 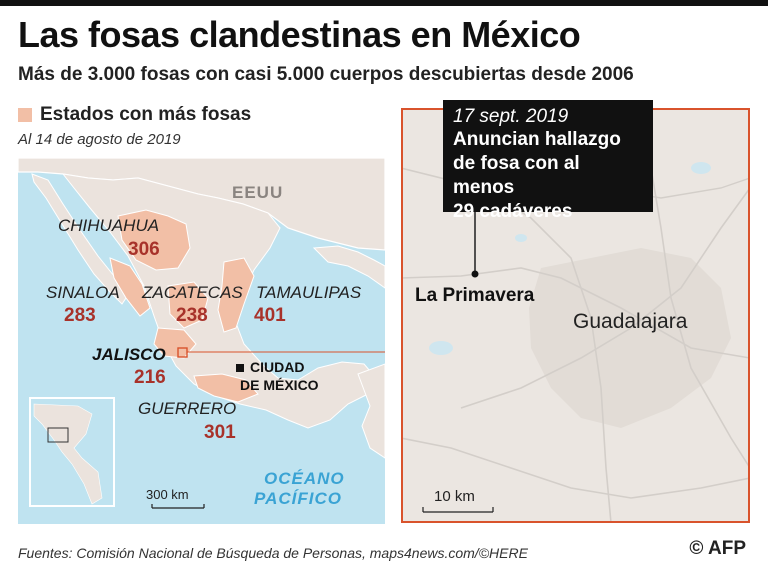 What do you see at coordinates (257, 192) in the screenshot?
I see `usa-label: EEUU` at bounding box center [257, 192].